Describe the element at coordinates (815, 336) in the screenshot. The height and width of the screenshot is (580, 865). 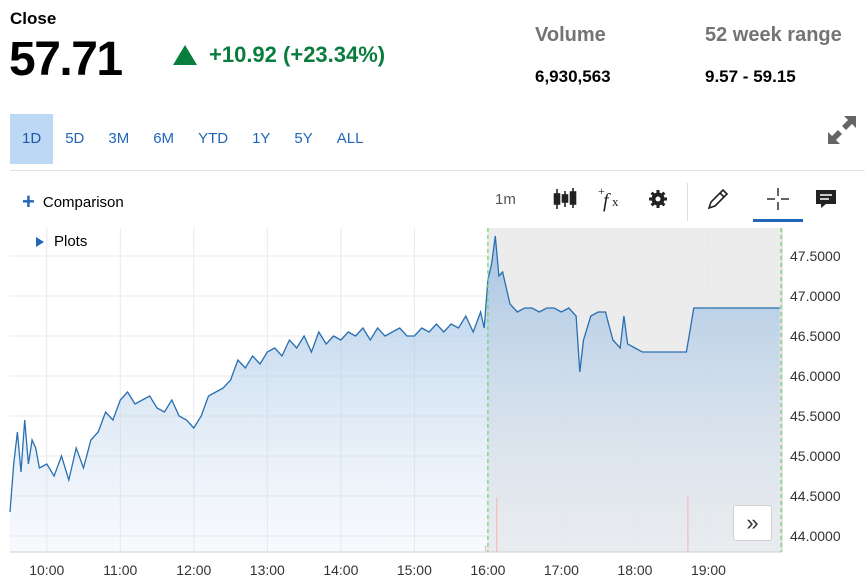
I see `y-tick-label: 46.5000` at that location.